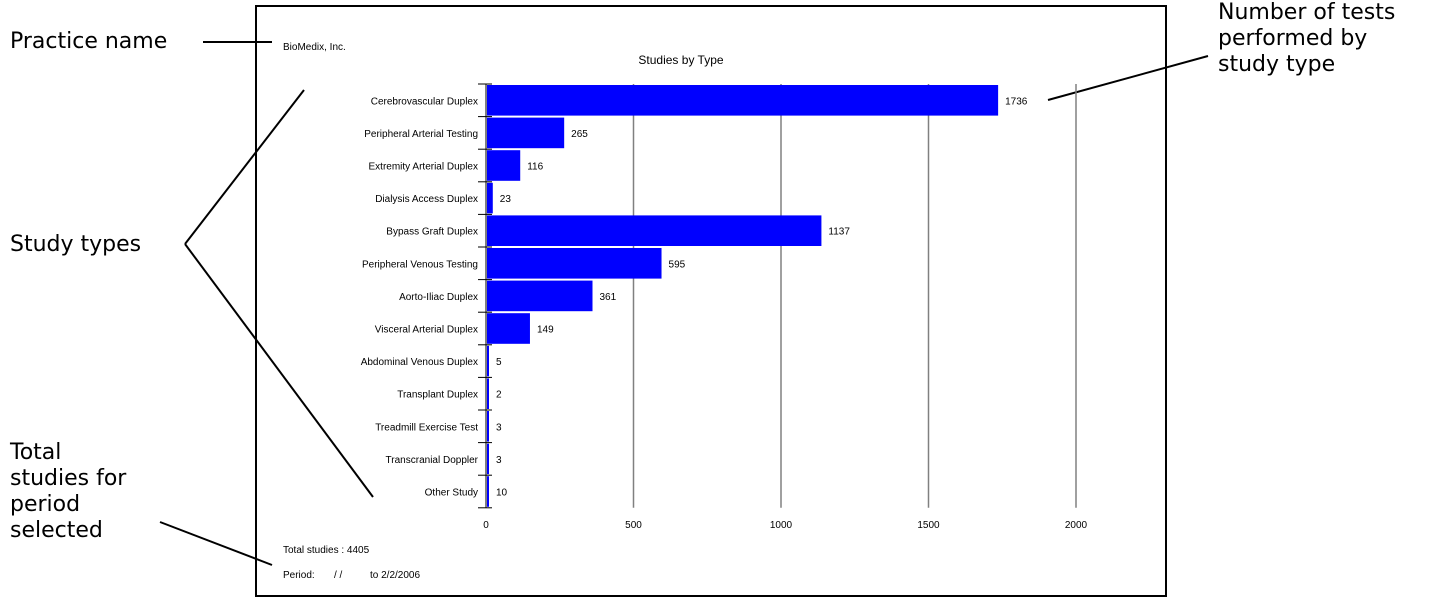 This screenshot has width=1453, height=599. What do you see at coordinates (499, 395) in the screenshot?
I see `value-label: 2` at bounding box center [499, 395].